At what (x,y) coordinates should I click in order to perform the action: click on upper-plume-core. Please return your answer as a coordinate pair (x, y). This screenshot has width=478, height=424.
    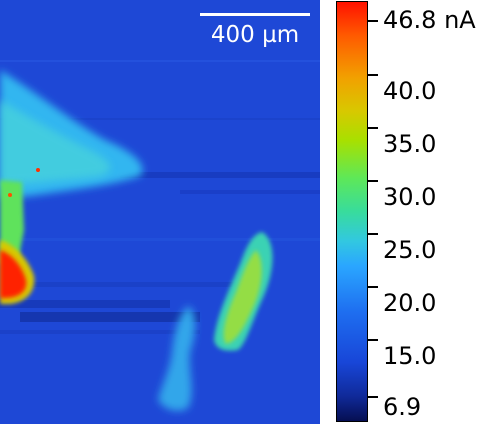
    Looking at the image, I should click on (55, 143).